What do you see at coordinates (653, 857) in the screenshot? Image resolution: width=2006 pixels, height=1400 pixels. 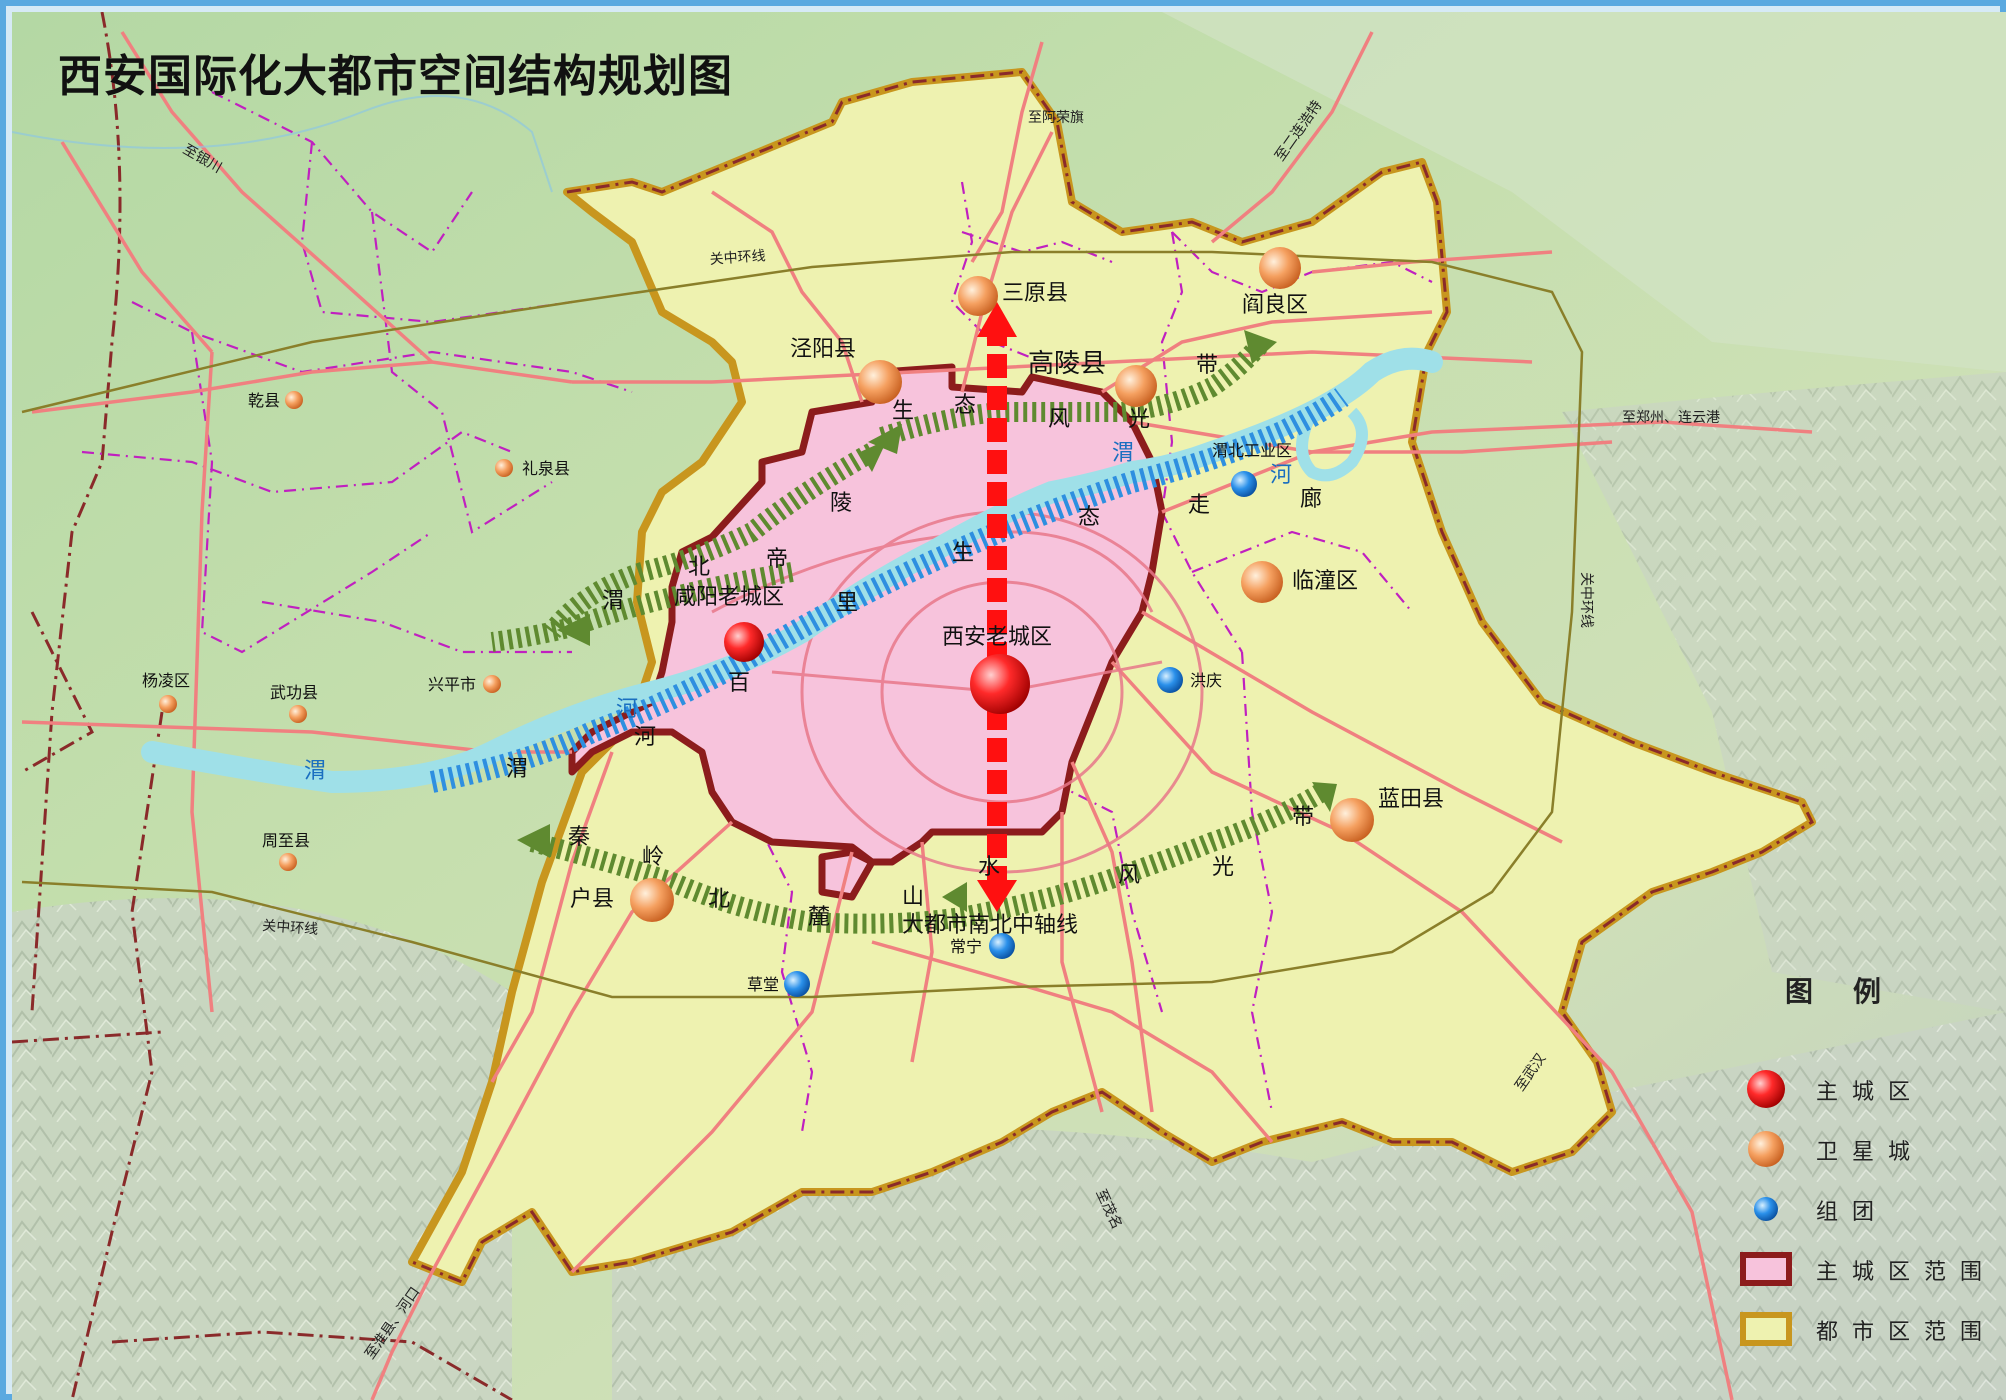 I see `south-char-2: 岭` at bounding box center [653, 857].